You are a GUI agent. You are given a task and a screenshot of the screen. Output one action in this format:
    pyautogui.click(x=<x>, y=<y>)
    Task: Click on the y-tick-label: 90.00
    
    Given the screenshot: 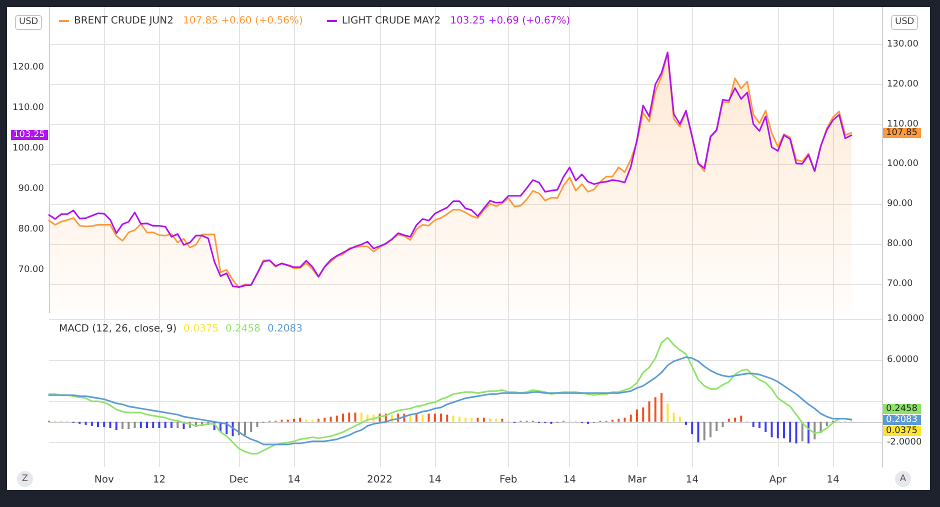 What is the action you would take?
    pyautogui.click(x=31, y=189)
    